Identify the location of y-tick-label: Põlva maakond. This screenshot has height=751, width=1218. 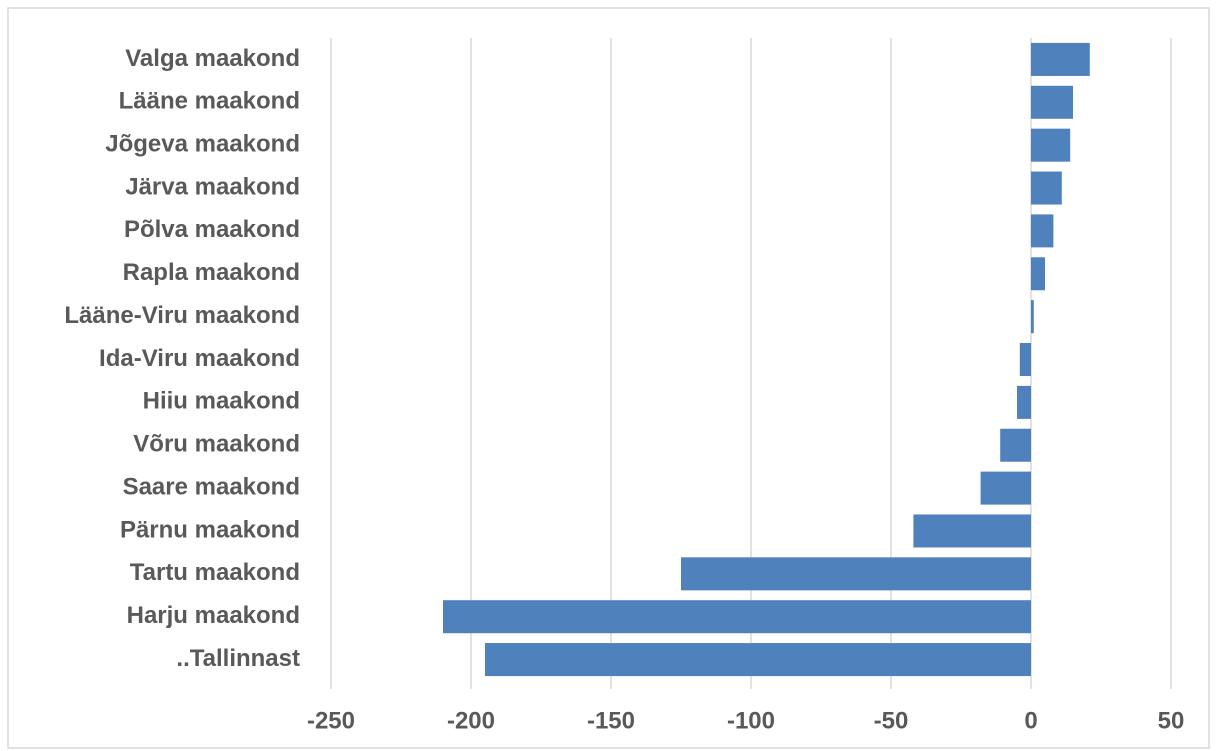
(212, 229).